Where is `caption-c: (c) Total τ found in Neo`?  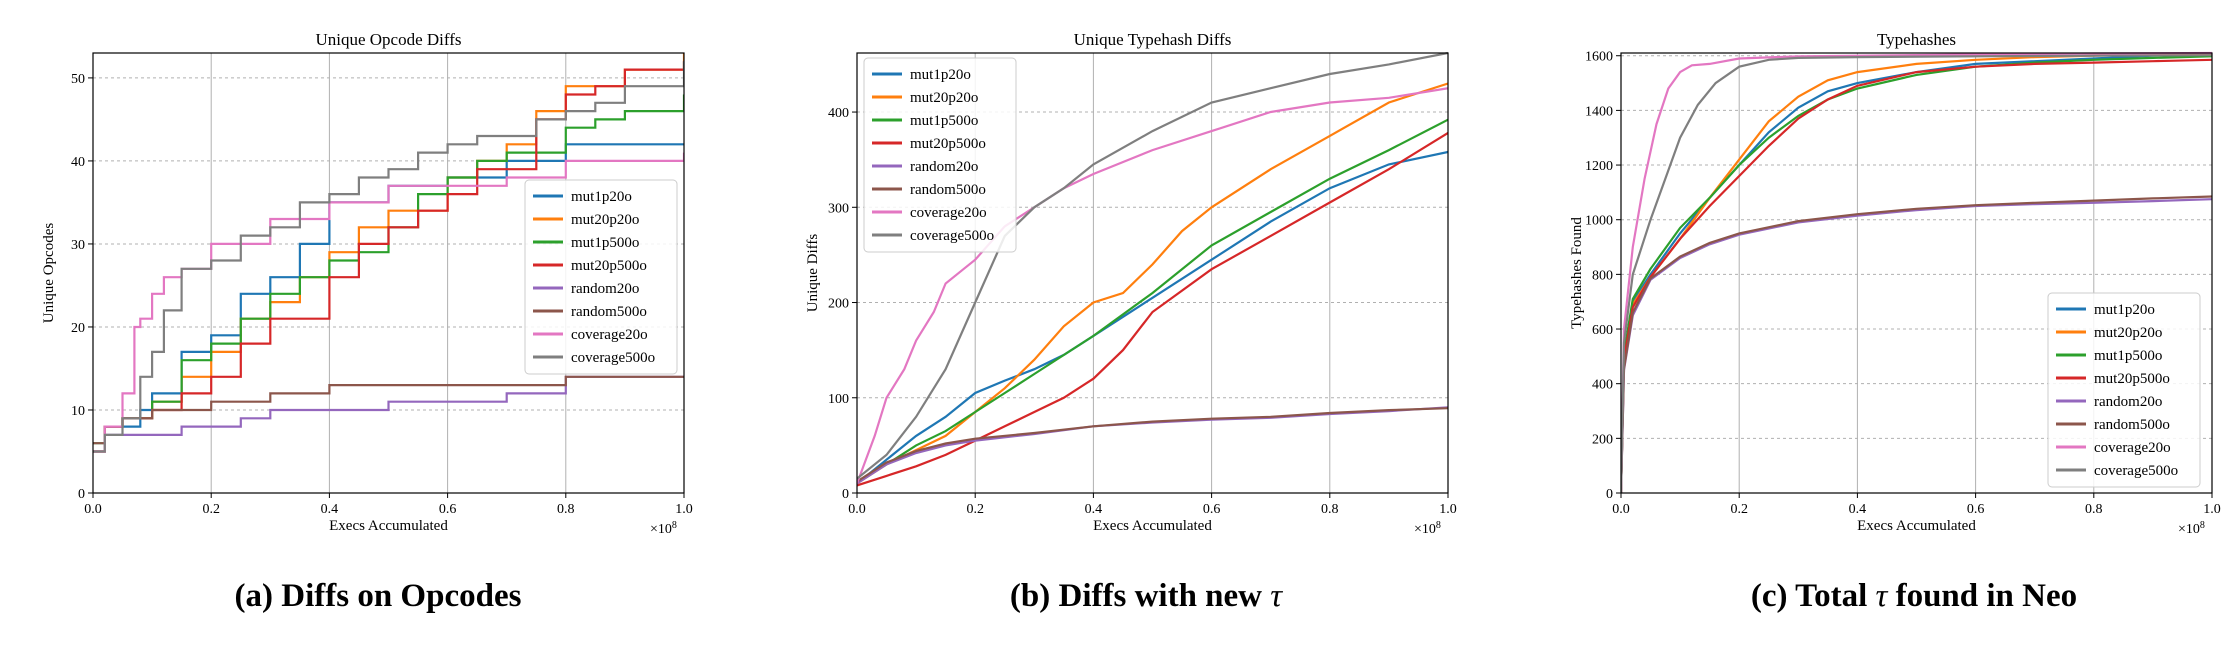
caption-c: (c) Total τ found in Neo is located at coordinates (1914, 596).